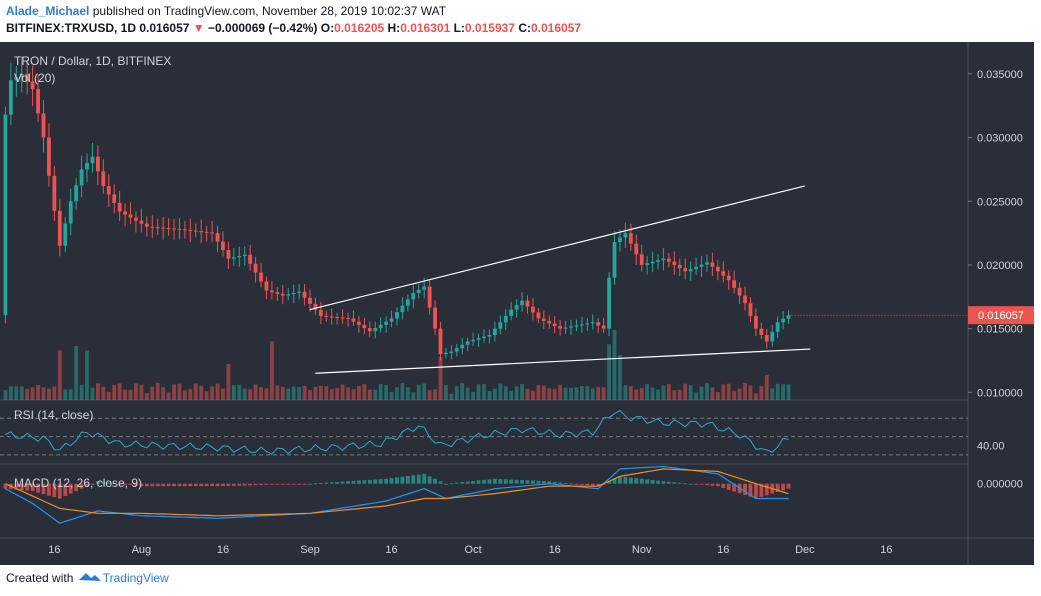  Describe the element at coordinates (327, 28) in the screenshot. I see `open-label: O:` at that location.